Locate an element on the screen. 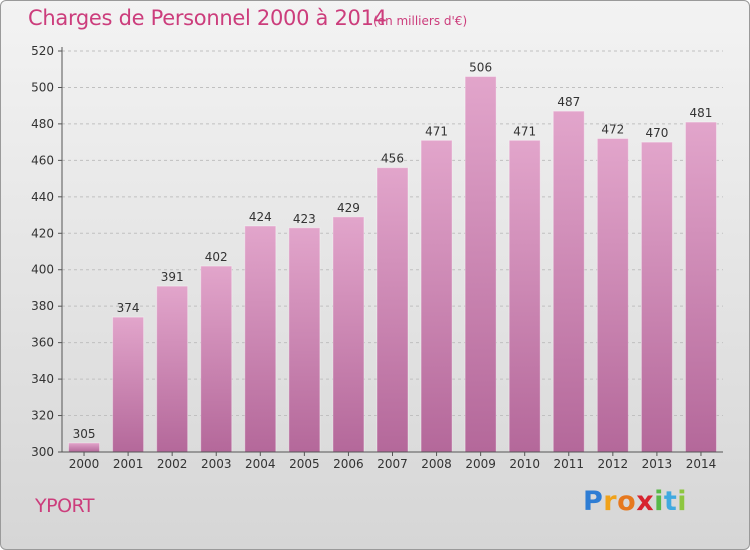 The width and height of the screenshot is (750, 550). y-tick-label: 360 is located at coordinates (42, 343).